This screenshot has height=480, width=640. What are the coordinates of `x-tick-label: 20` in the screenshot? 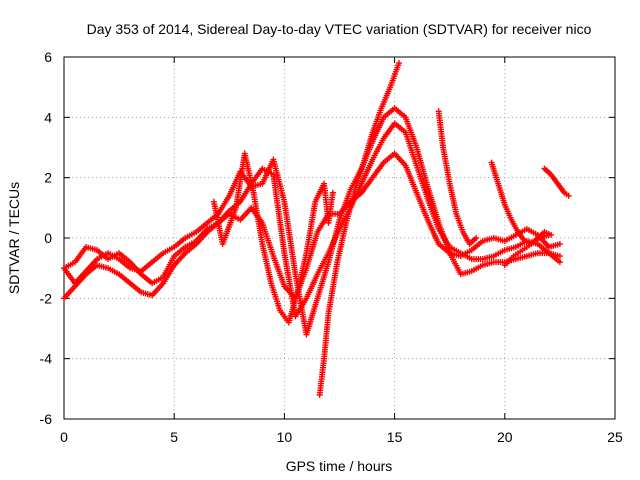 It's located at (505, 437).